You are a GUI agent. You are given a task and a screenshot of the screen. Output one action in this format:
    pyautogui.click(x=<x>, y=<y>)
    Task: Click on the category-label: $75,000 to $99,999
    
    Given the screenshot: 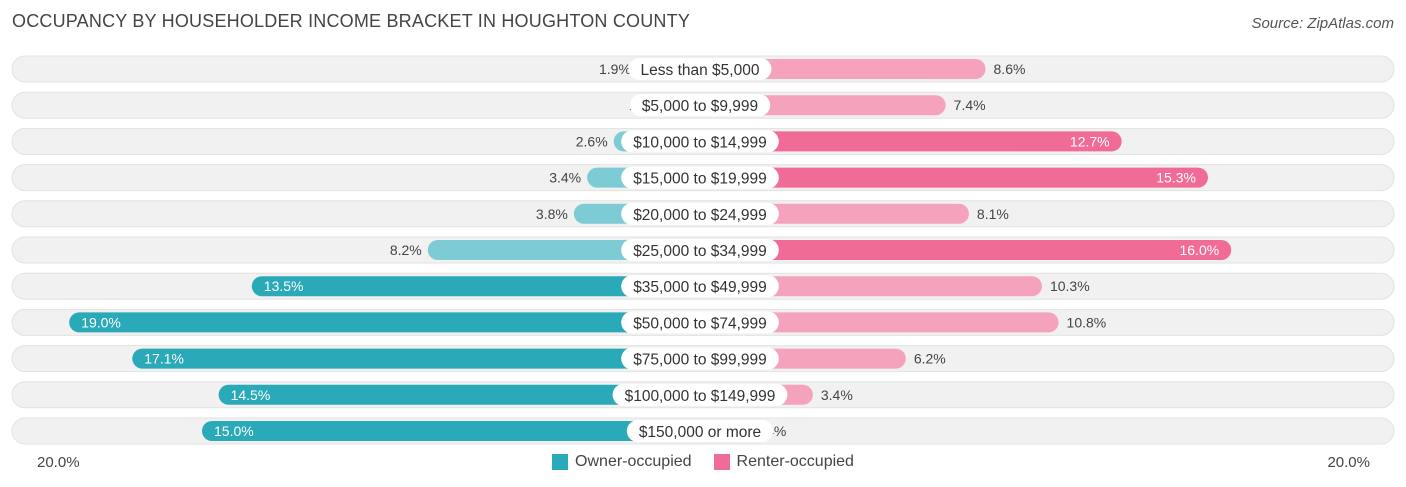 What is the action you would take?
    pyautogui.click(x=700, y=358)
    